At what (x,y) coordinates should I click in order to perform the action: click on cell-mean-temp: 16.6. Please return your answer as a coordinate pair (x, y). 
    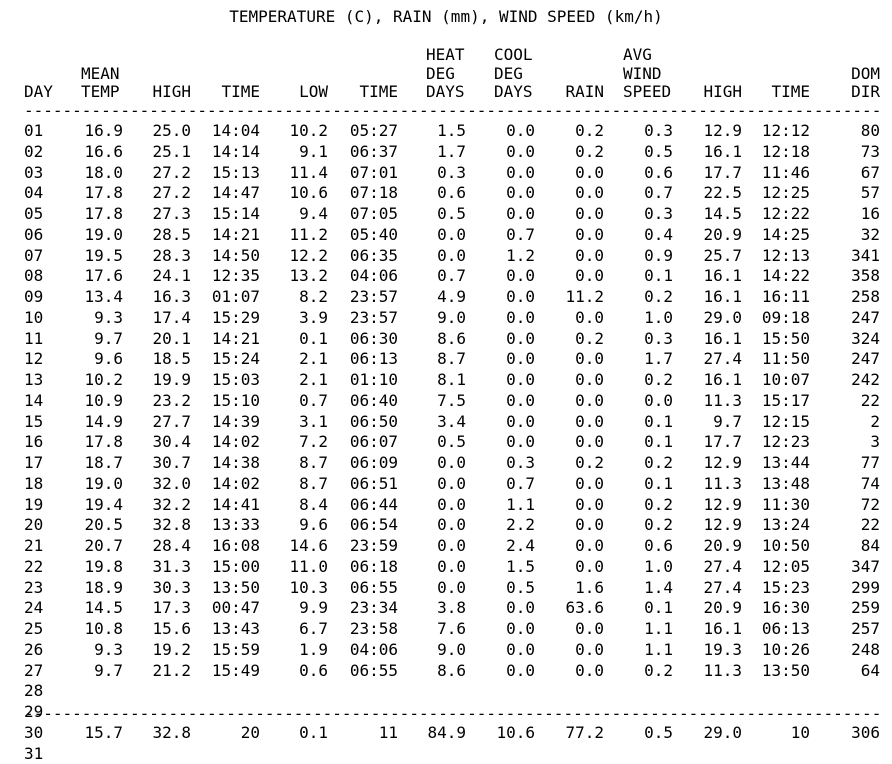
    Looking at the image, I should click on (103, 151).